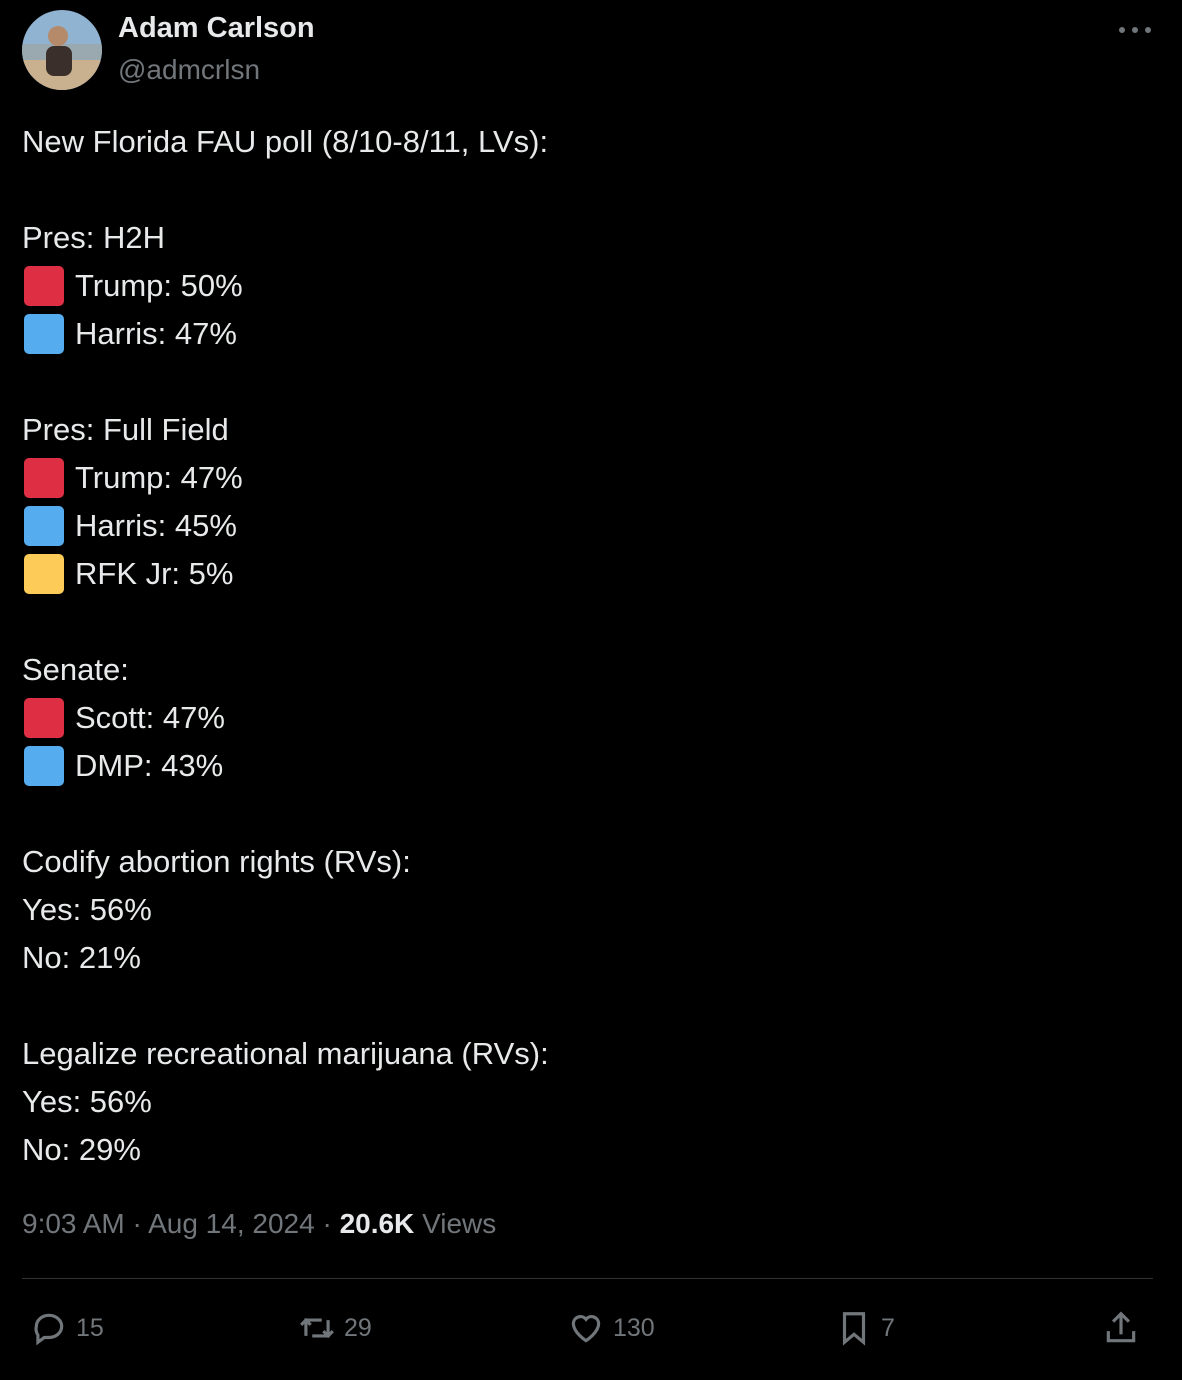 The width and height of the screenshot is (1182, 1380). I want to click on result-line: Trump: 47%, so click(159, 477).